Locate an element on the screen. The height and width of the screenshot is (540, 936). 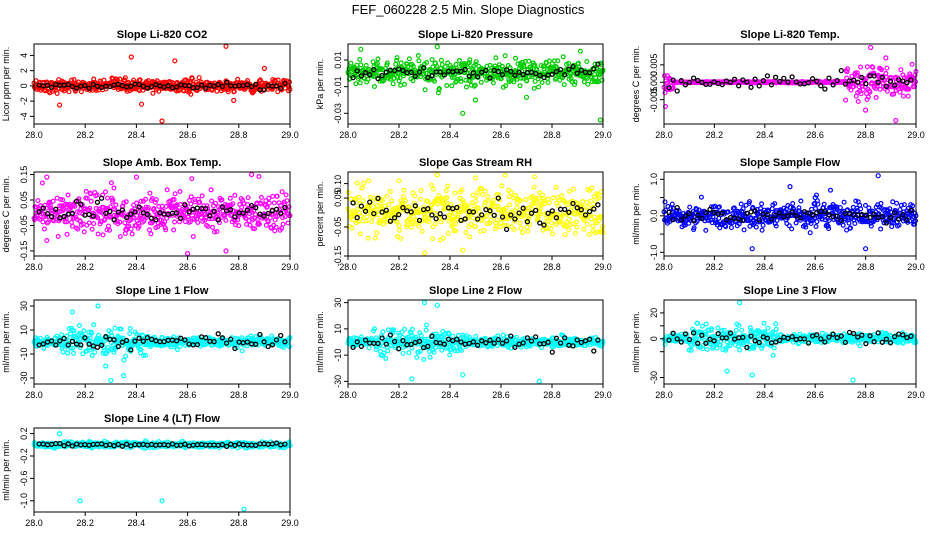
y-tick-label: -0.15 is located at coordinates (24, 251).